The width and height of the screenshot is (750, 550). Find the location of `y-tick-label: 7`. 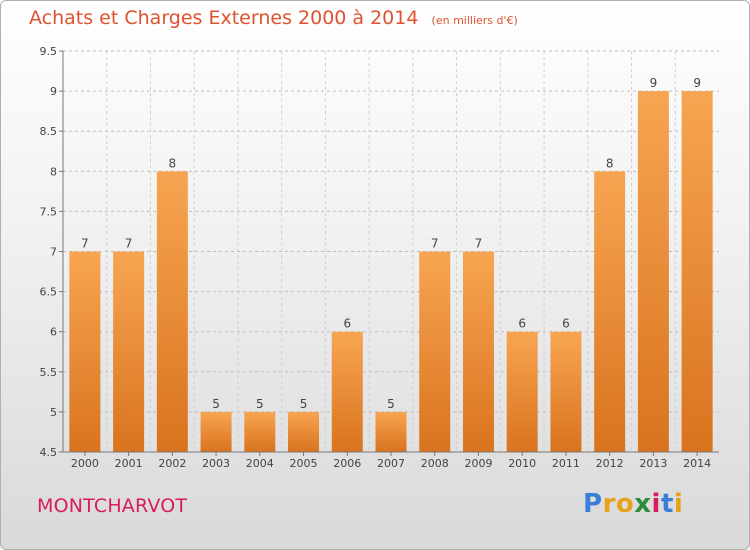

y-tick-label: 7 is located at coordinates (53, 252).